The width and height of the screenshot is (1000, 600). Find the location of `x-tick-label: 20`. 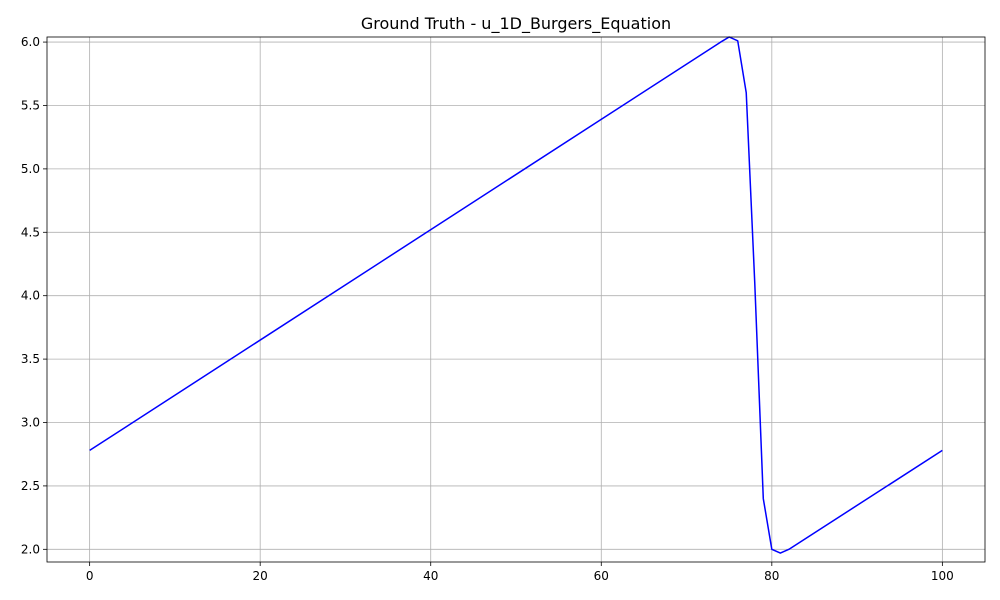

x-tick-label: 20 is located at coordinates (260, 576).